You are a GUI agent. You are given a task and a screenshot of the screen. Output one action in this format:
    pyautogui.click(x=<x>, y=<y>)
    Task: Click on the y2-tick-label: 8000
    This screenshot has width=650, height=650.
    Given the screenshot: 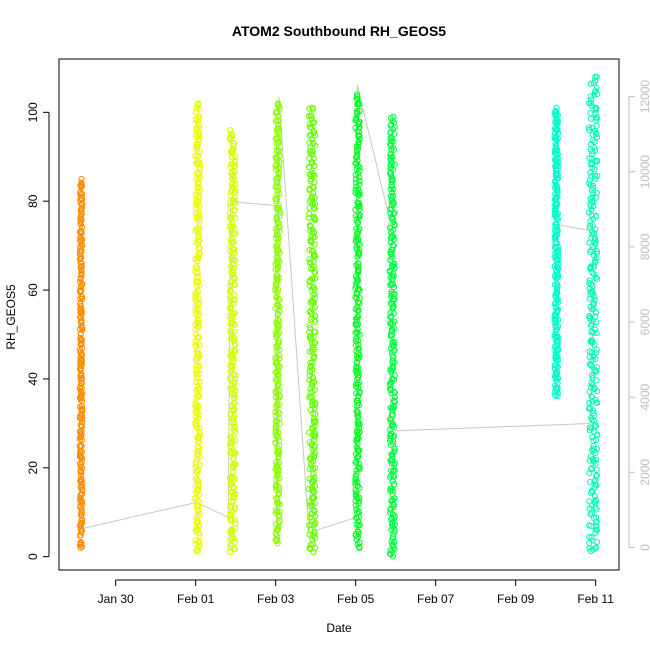 What is the action you would take?
    pyautogui.click(x=644, y=246)
    